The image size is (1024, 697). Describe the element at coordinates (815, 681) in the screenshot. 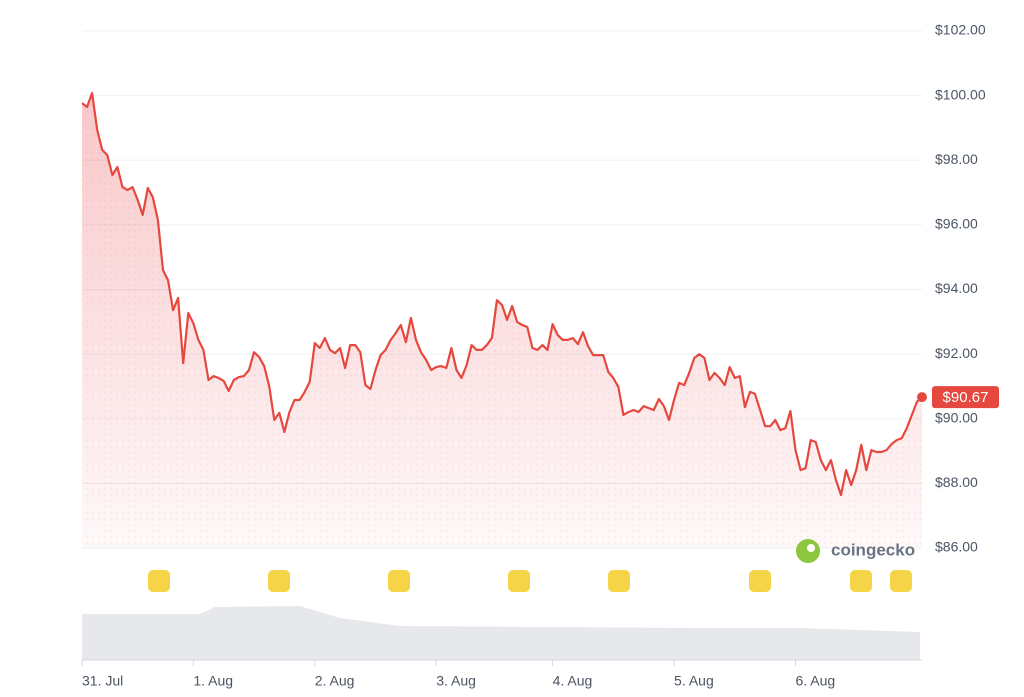

I see `x-tick-label: 6. Aug` at that location.